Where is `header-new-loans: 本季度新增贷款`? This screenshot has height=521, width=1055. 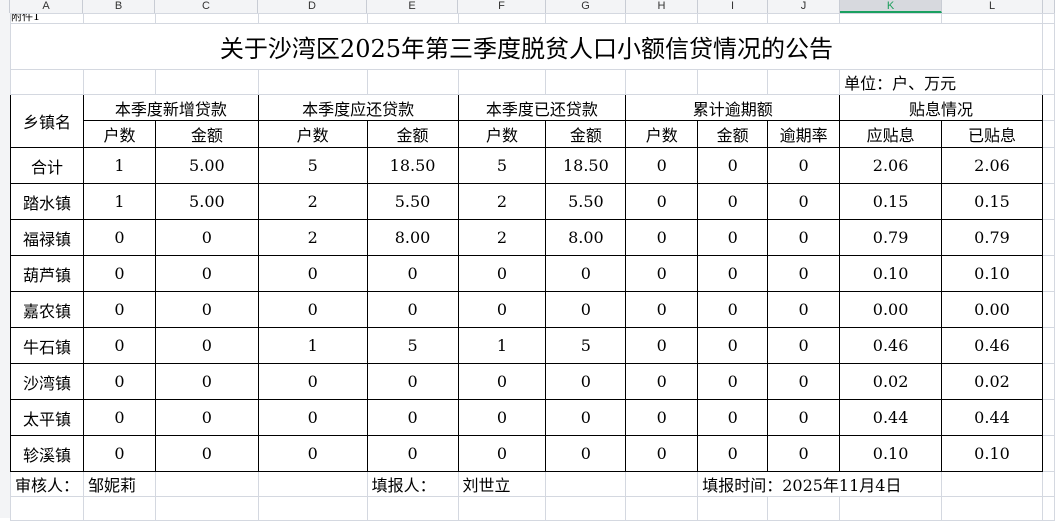 header-new-loans: 本季度新增贷款 is located at coordinates (170, 107).